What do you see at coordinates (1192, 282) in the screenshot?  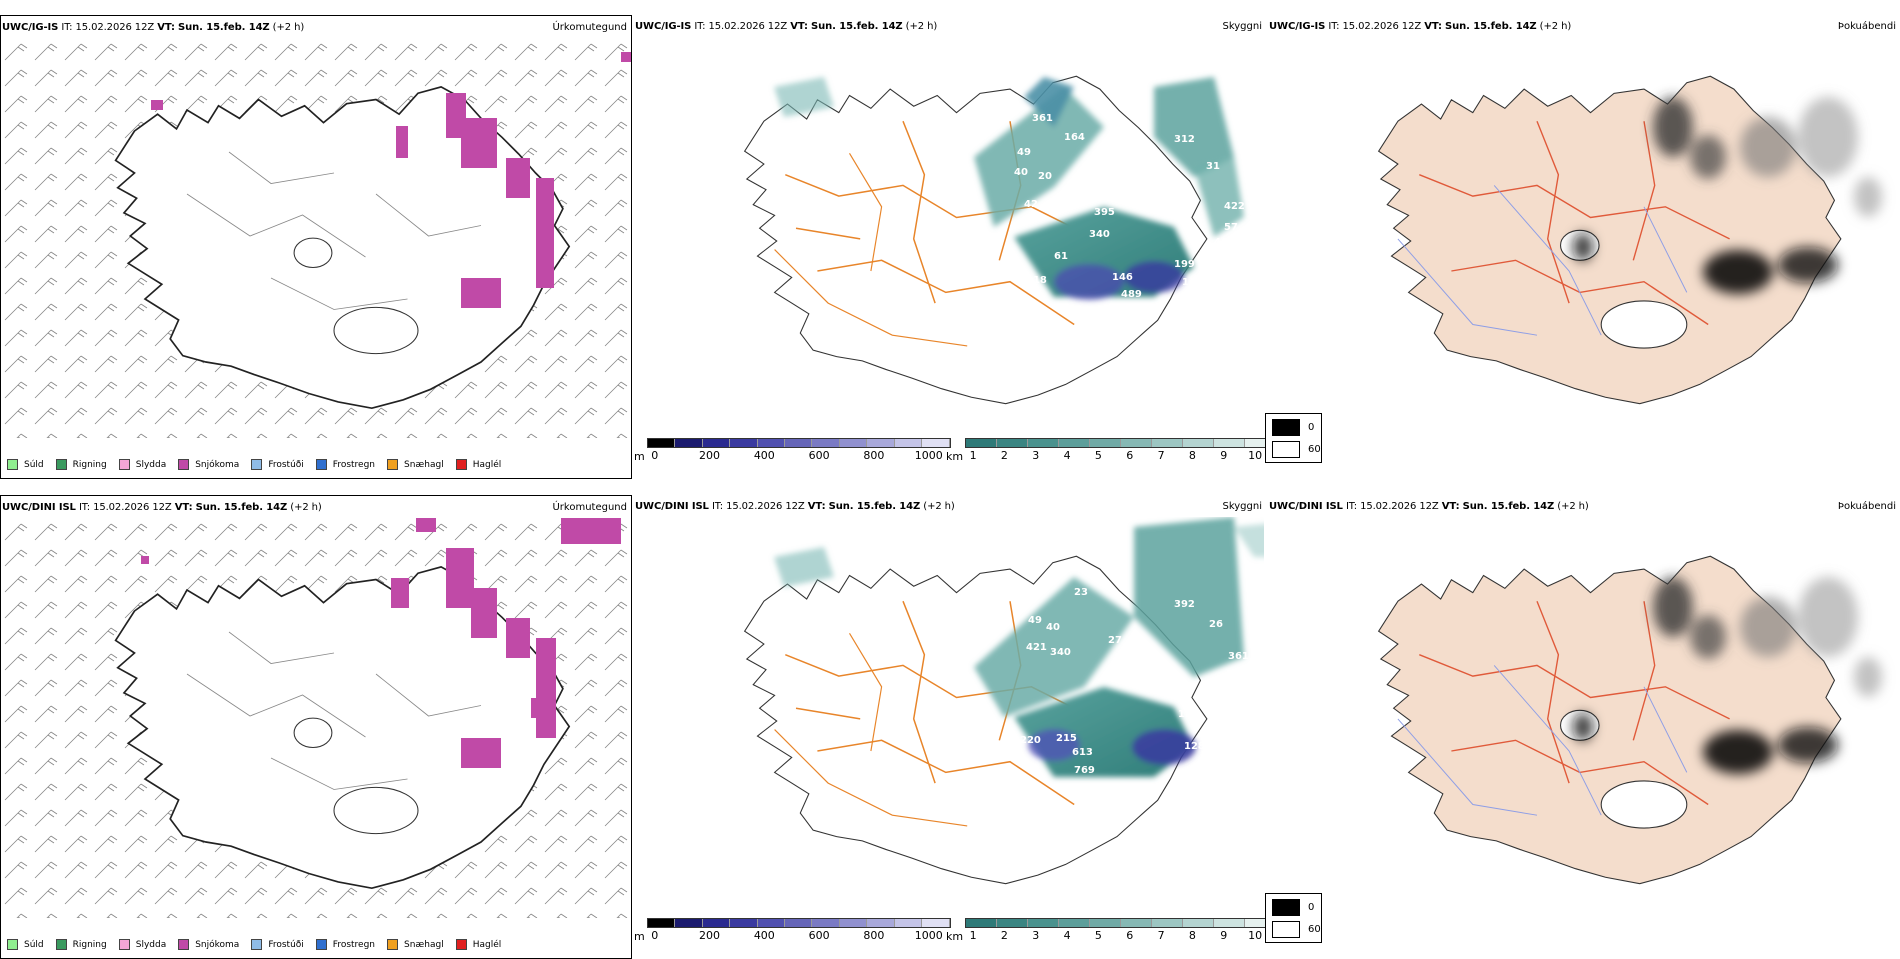 I see `svg-text: 143` at bounding box center [1192, 282].